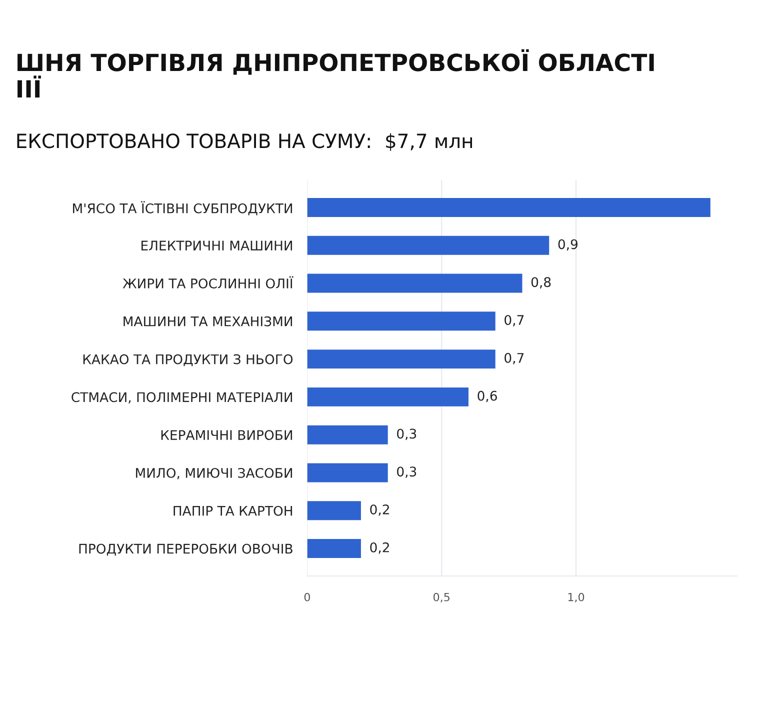 Image resolution: width=768 pixels, height=720 pixels. What do you see at coordinates (568, 245) in the screenshot?
I see `data-label: 0,9` at bounding box center [568, 245].